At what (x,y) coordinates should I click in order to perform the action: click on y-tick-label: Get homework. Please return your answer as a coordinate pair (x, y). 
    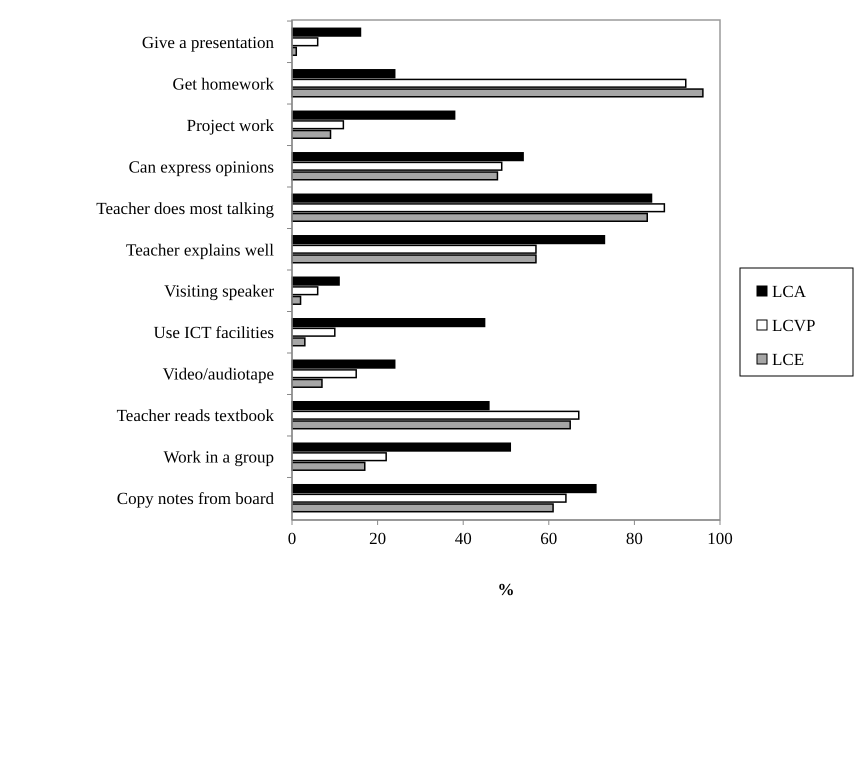
    Looking at the image, I should click on (223, 84).